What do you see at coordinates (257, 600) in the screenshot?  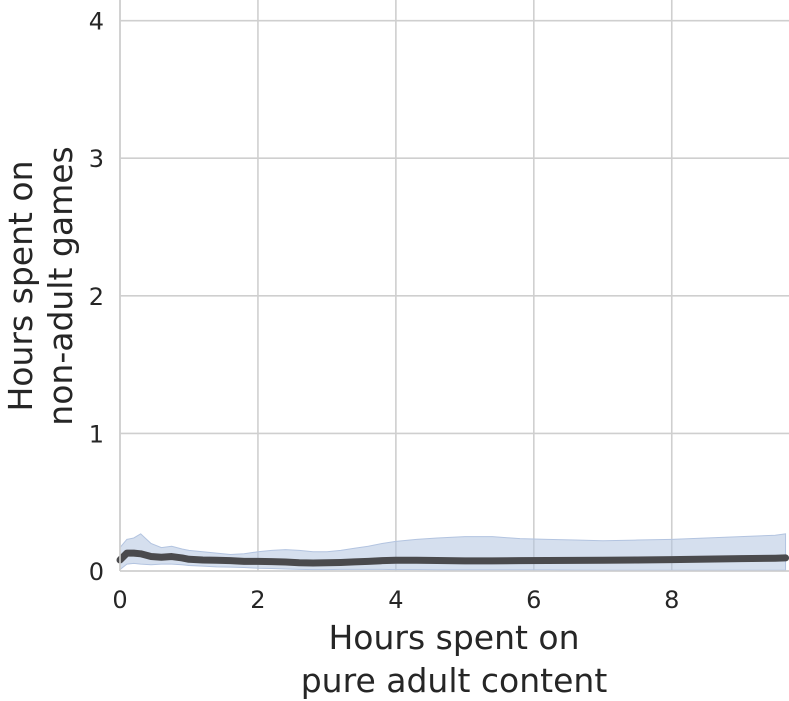 I see `x-tick-label: 2` at bounding box center [257, 600].